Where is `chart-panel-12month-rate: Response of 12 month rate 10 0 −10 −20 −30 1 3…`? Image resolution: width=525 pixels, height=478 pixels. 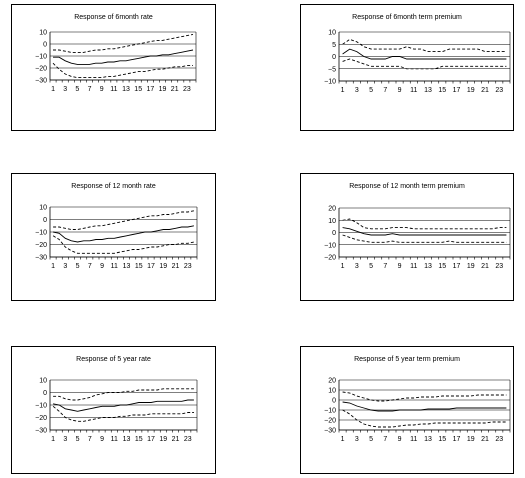
chart-panel-12month-rate: Response of 12 month rate 10 0 −10 −20 −30 1 3… is located at coordinates (113, 237).